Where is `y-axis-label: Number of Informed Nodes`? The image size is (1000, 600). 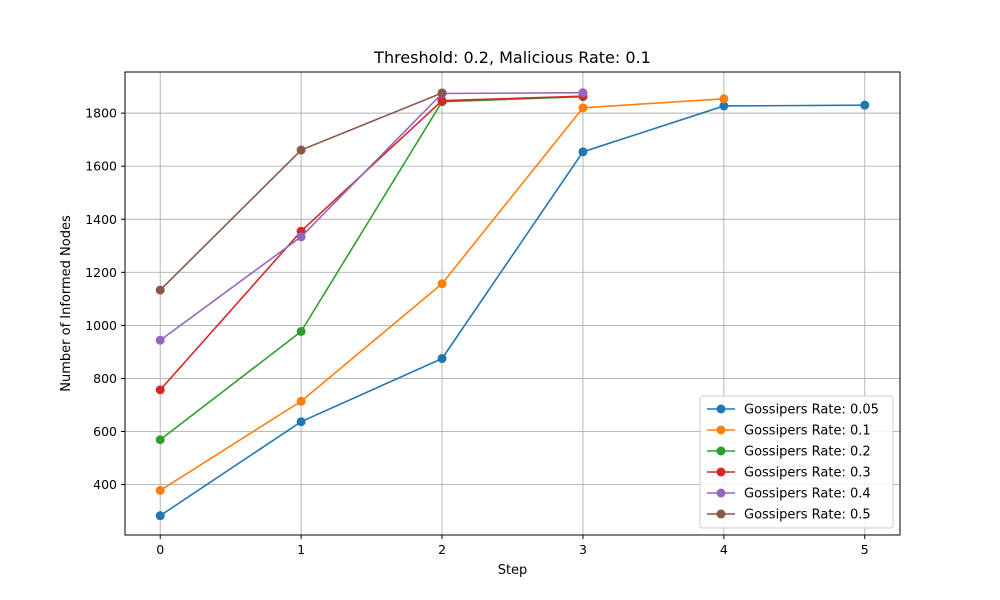 y-axis-label: Number of Informed Nodes is located at coordinates (66, 303).